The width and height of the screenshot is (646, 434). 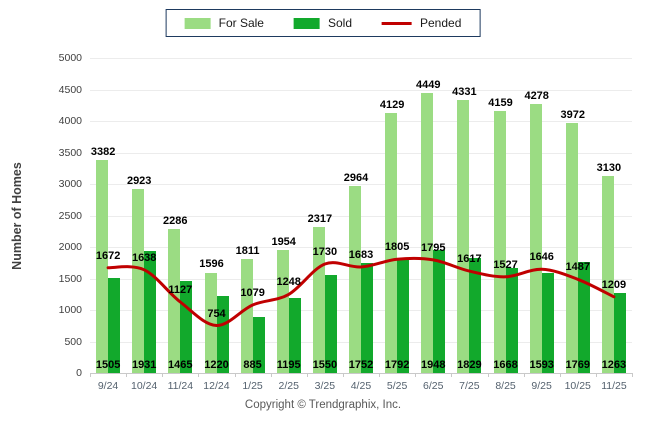 I want to click on x-tick-label: 7/25, so click(x=469, y=386).